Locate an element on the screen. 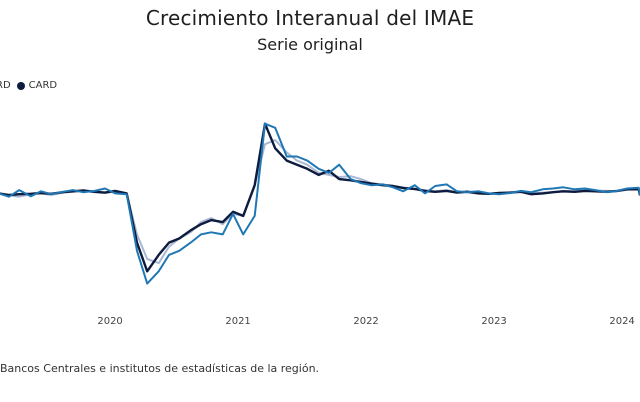  legend-label-card: CARD is located at coordinates (43, 85).